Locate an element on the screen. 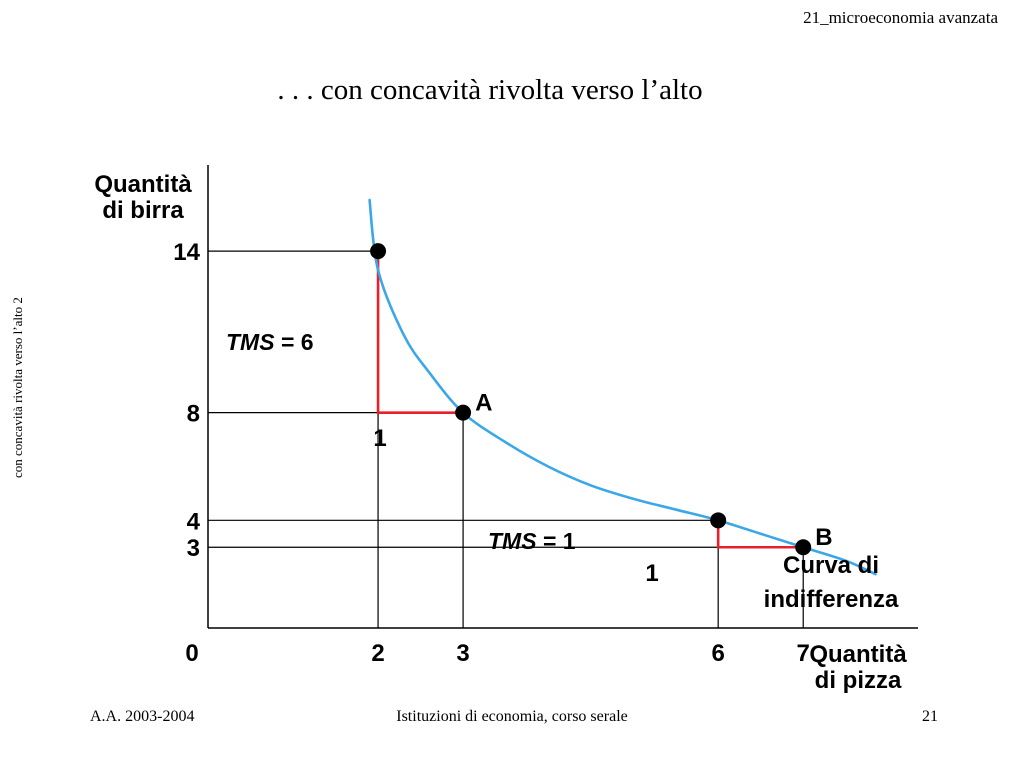  y-tick-3: 3 is located at coordinates (193, 548).